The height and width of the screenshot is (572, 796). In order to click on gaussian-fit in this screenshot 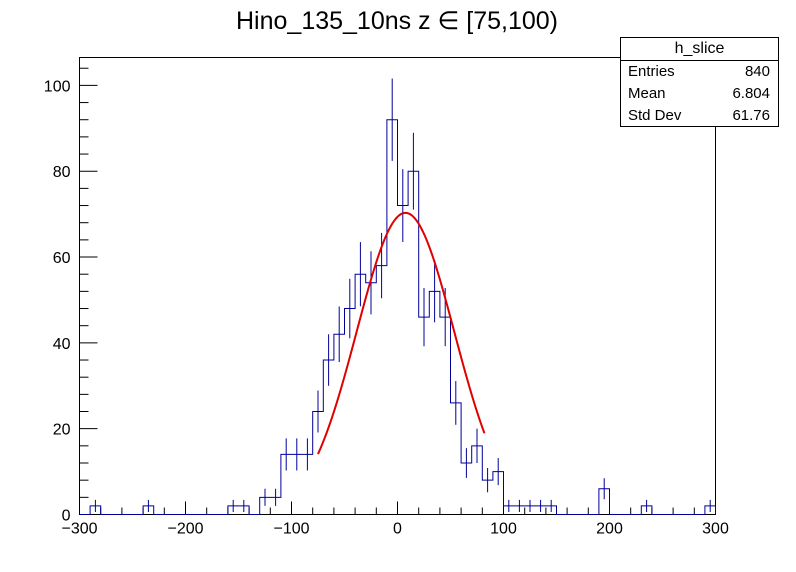, I will do `click(401, 333)`.